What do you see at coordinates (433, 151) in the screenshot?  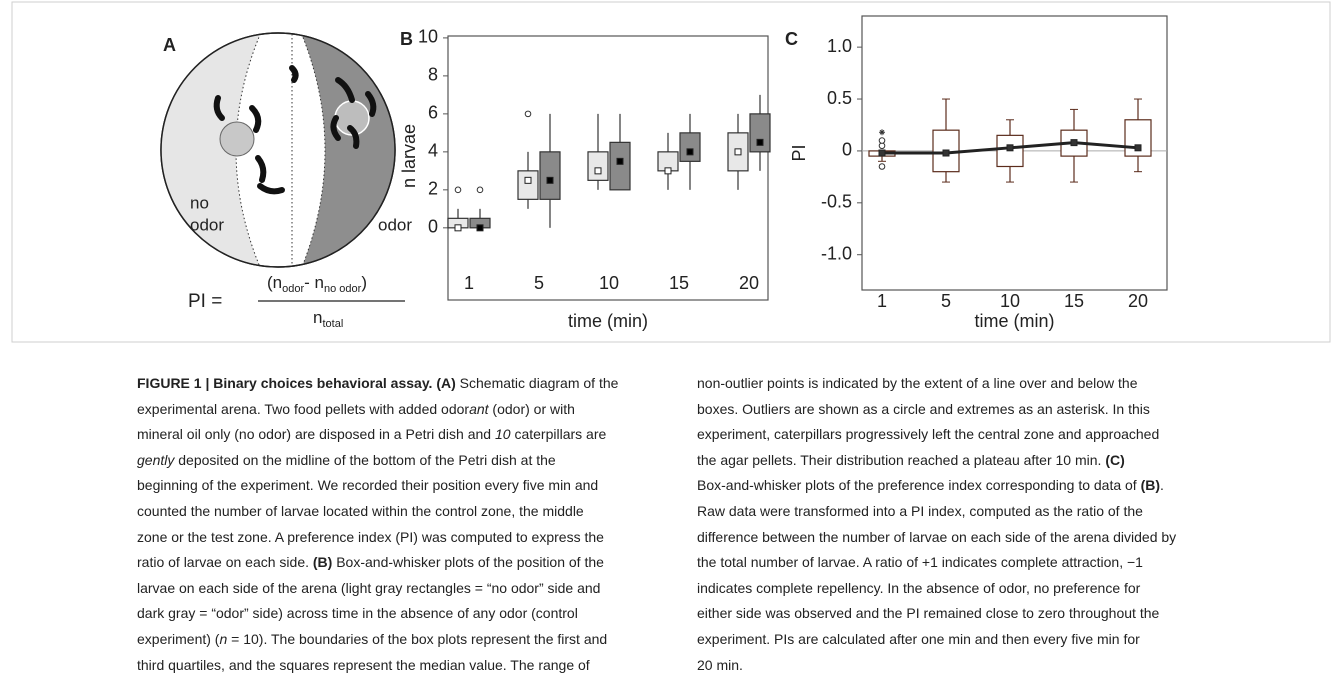 I see `y-tick-label: 4` at bounding box center [433, 151].